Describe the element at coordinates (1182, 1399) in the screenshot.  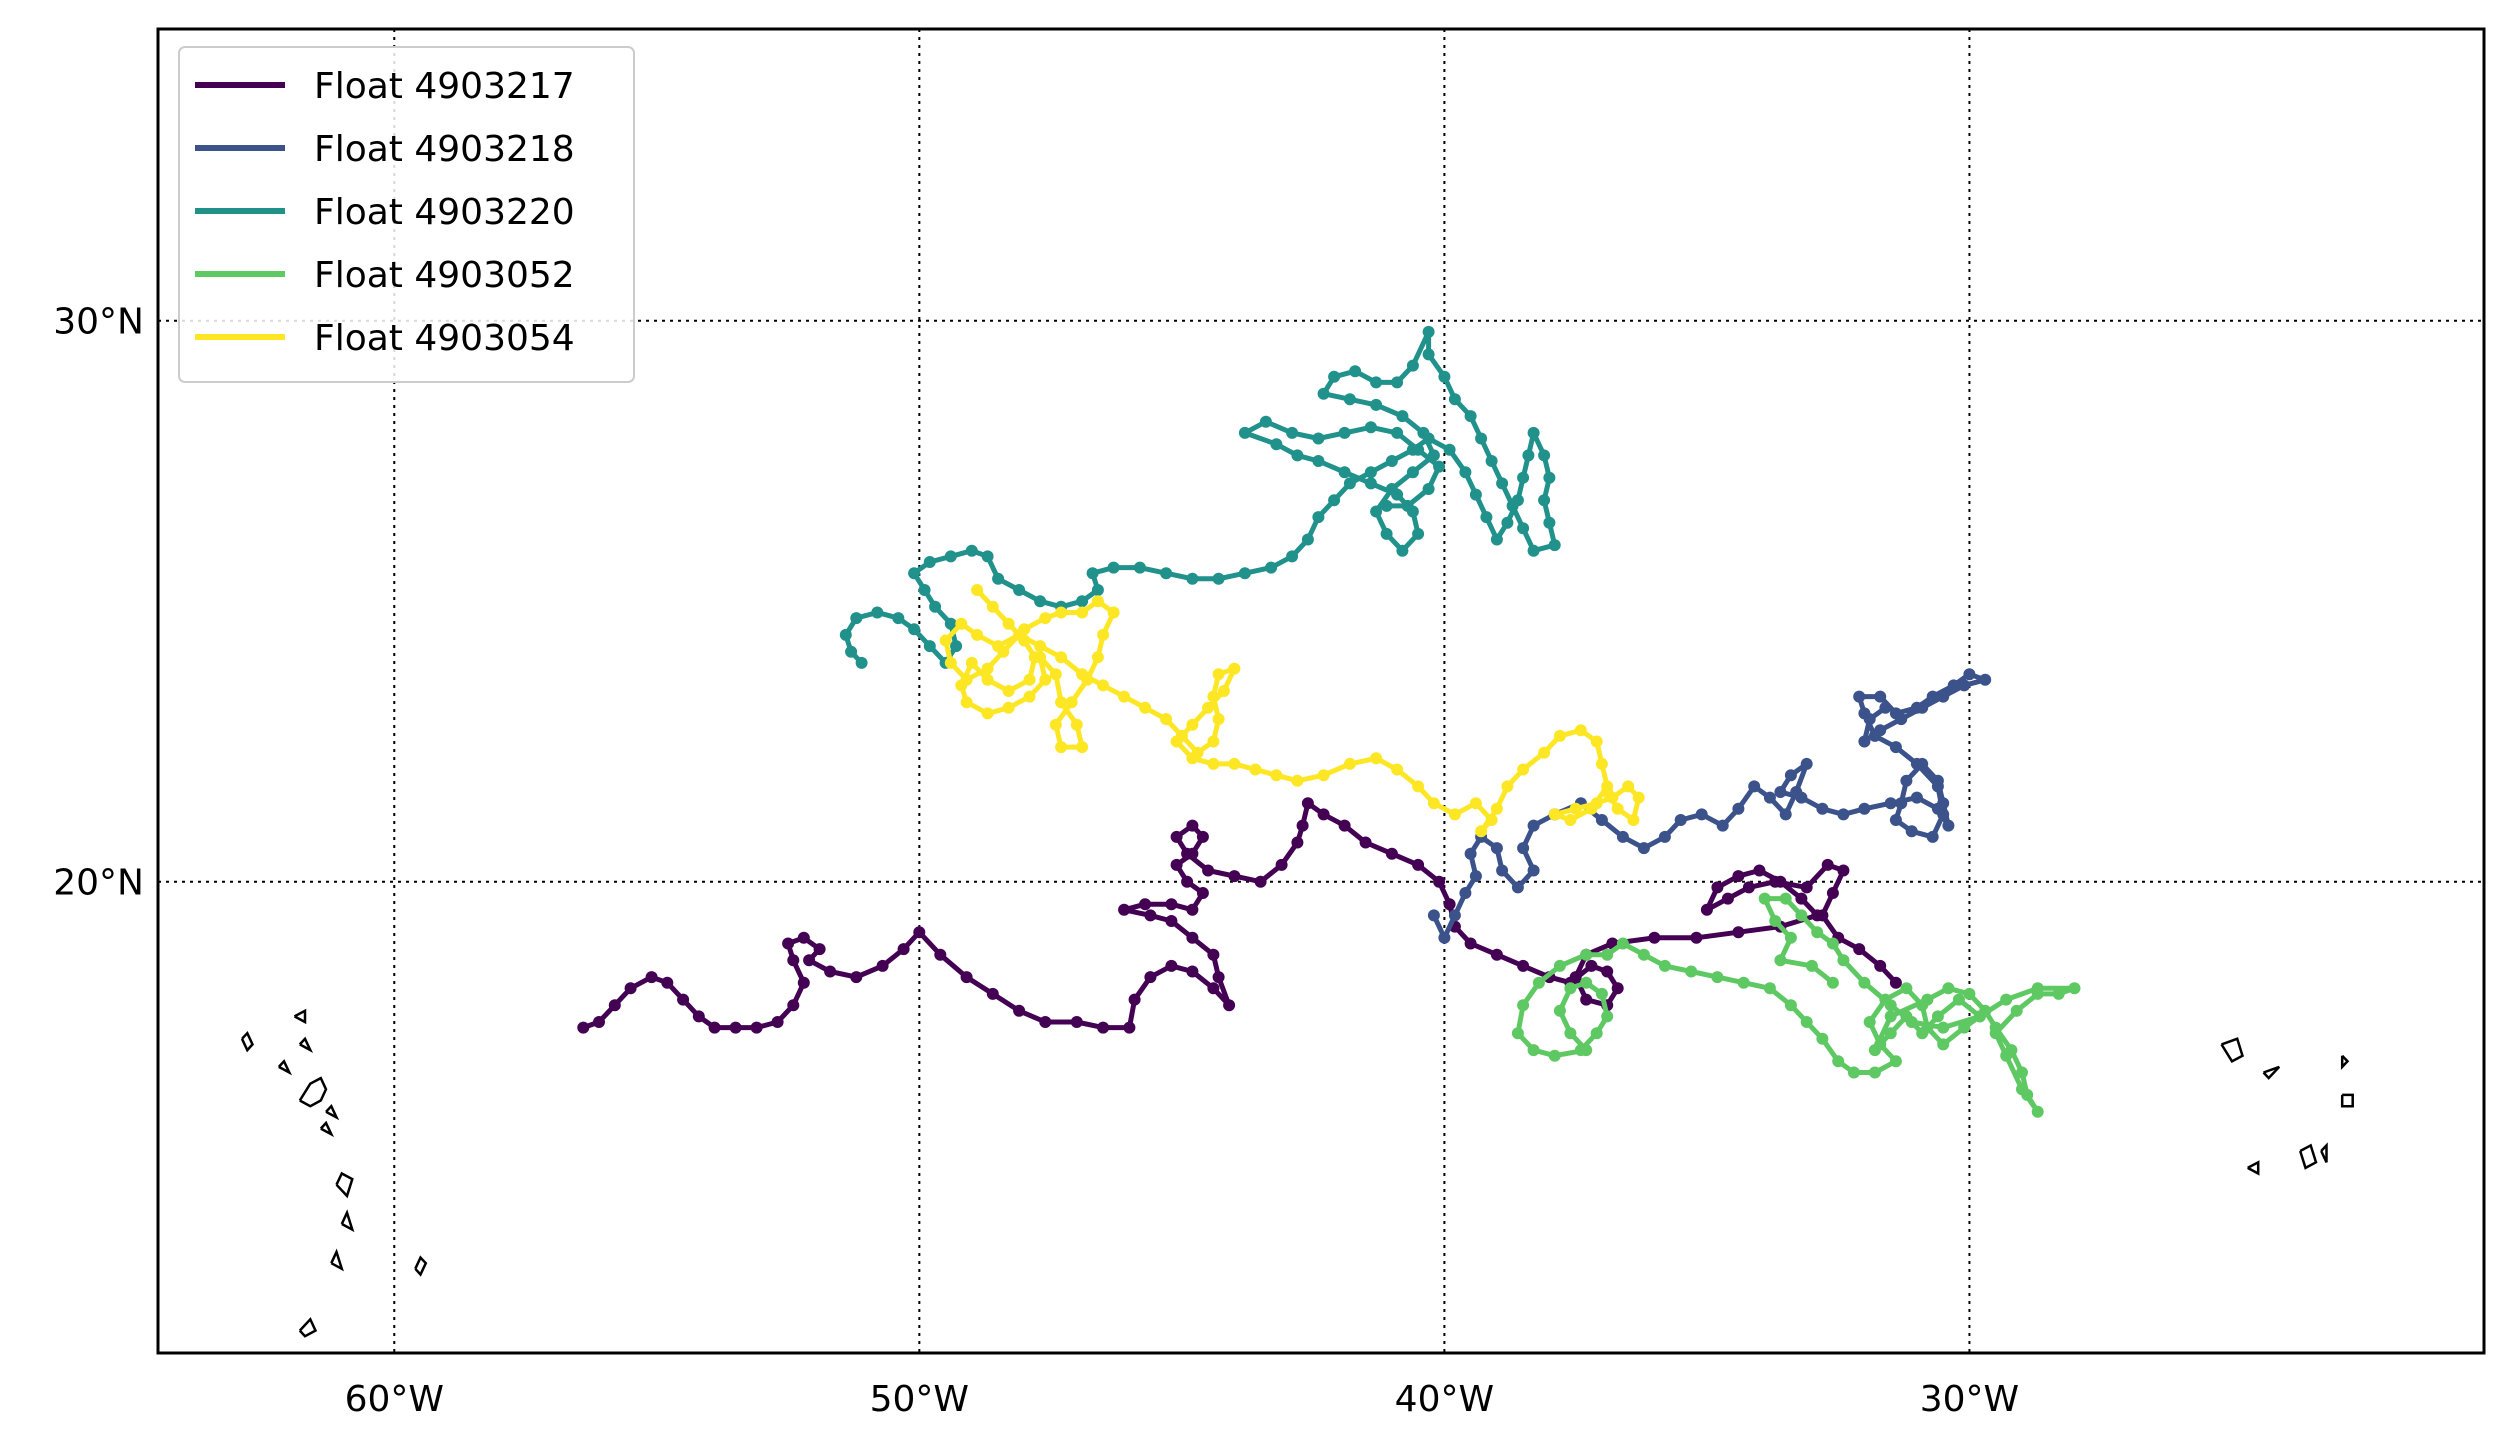
I see `x-axis-tick-labels: 60°W 50°W 40°W 30°W` at that location.